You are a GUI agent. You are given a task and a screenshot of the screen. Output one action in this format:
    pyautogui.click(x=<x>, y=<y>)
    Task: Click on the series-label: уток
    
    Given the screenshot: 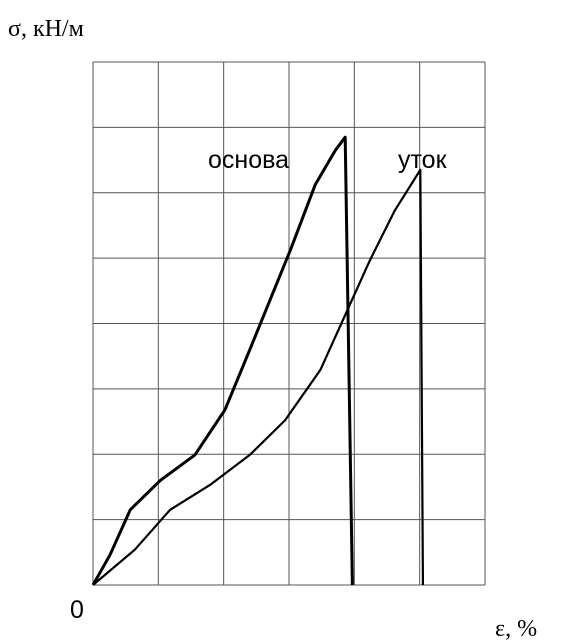 What is the action you would take?
    pyautogui.click(x=423, y=160)
    